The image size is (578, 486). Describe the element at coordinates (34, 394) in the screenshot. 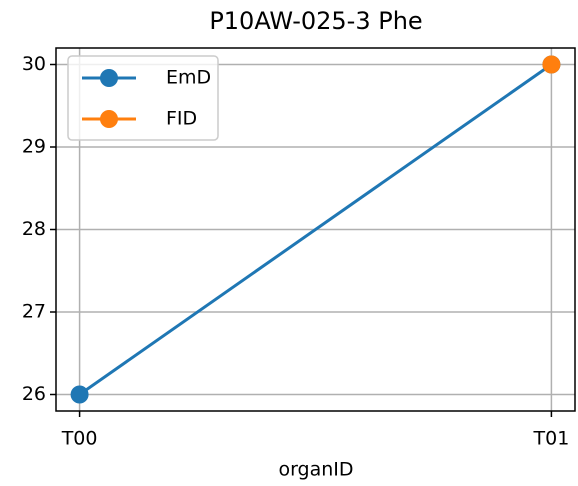

I see `y-tick-label: 26` at that location.